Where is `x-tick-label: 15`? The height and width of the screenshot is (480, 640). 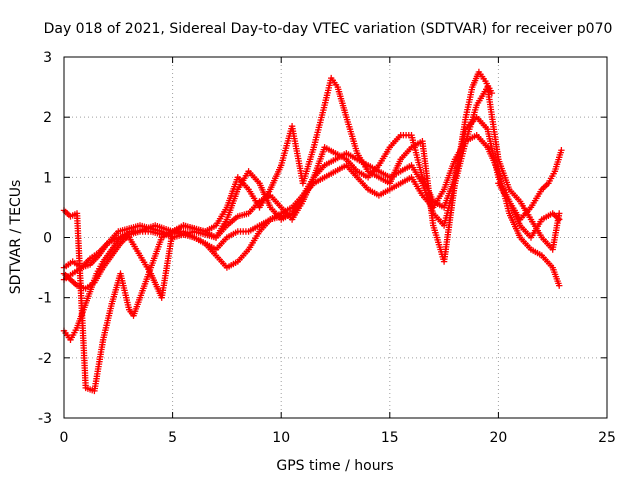 x-tick-label: 15 is located at coordinates (390, 438).